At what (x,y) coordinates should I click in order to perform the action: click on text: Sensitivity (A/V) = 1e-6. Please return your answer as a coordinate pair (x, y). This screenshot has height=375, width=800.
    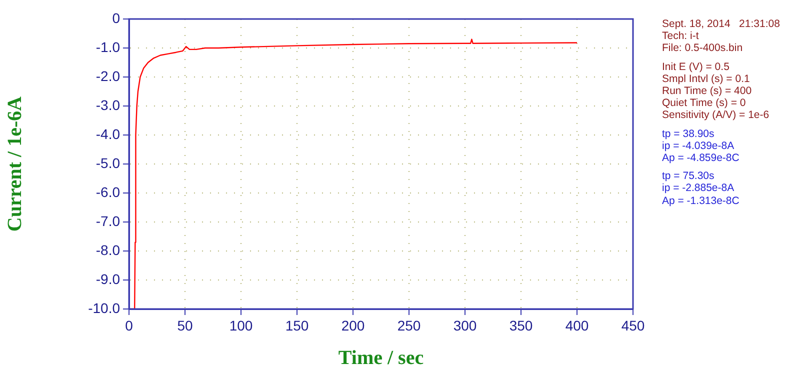
    Looking at the image, I should click on (716, 115).